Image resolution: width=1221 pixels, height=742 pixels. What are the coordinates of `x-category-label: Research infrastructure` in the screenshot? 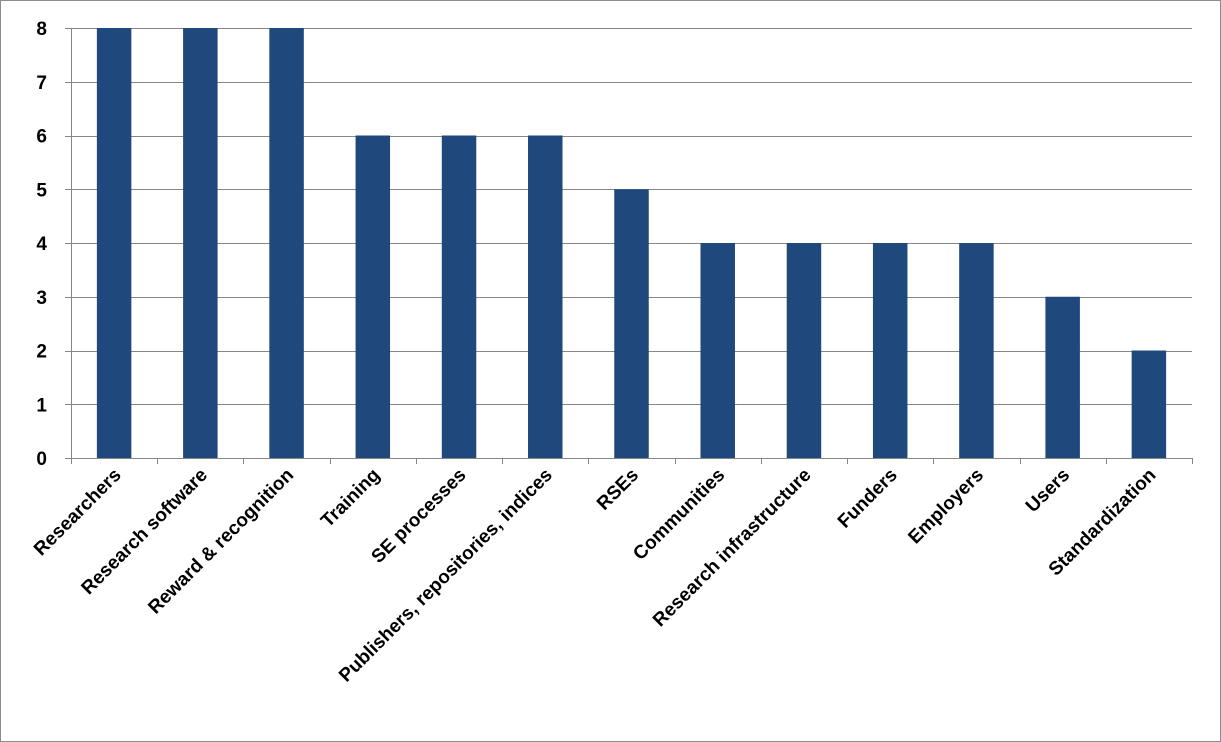 It's located at (732, 548).